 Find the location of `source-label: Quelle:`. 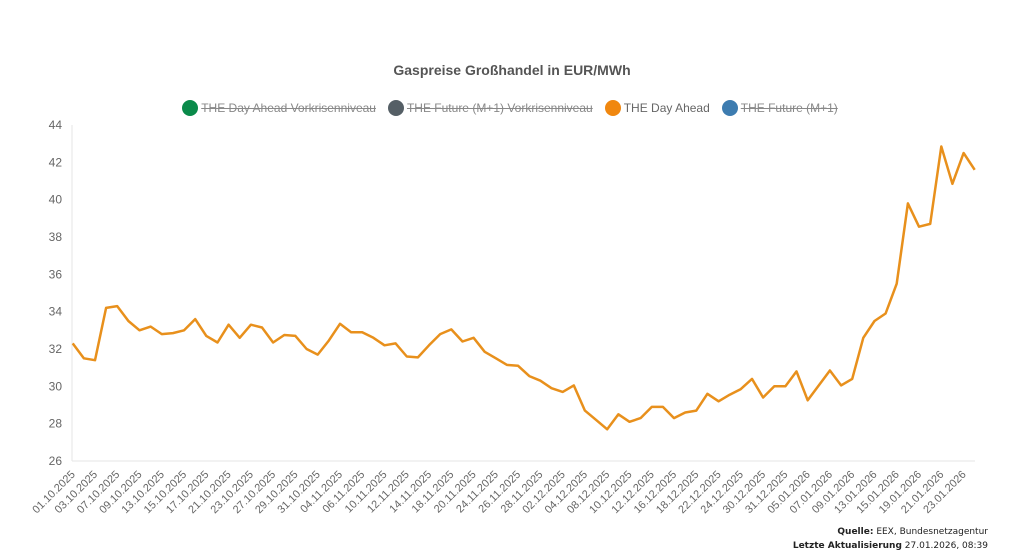

source-label: Quelle: is located at coordinates (855, 532).